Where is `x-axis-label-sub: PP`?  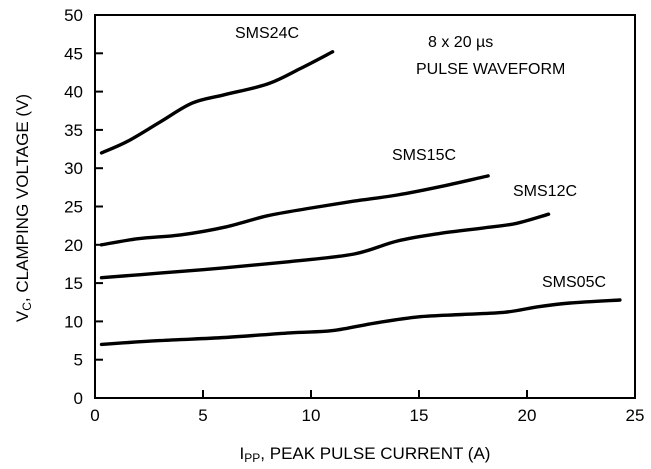 x-axis-label-sub: PP is located at coordinates (252, 458).